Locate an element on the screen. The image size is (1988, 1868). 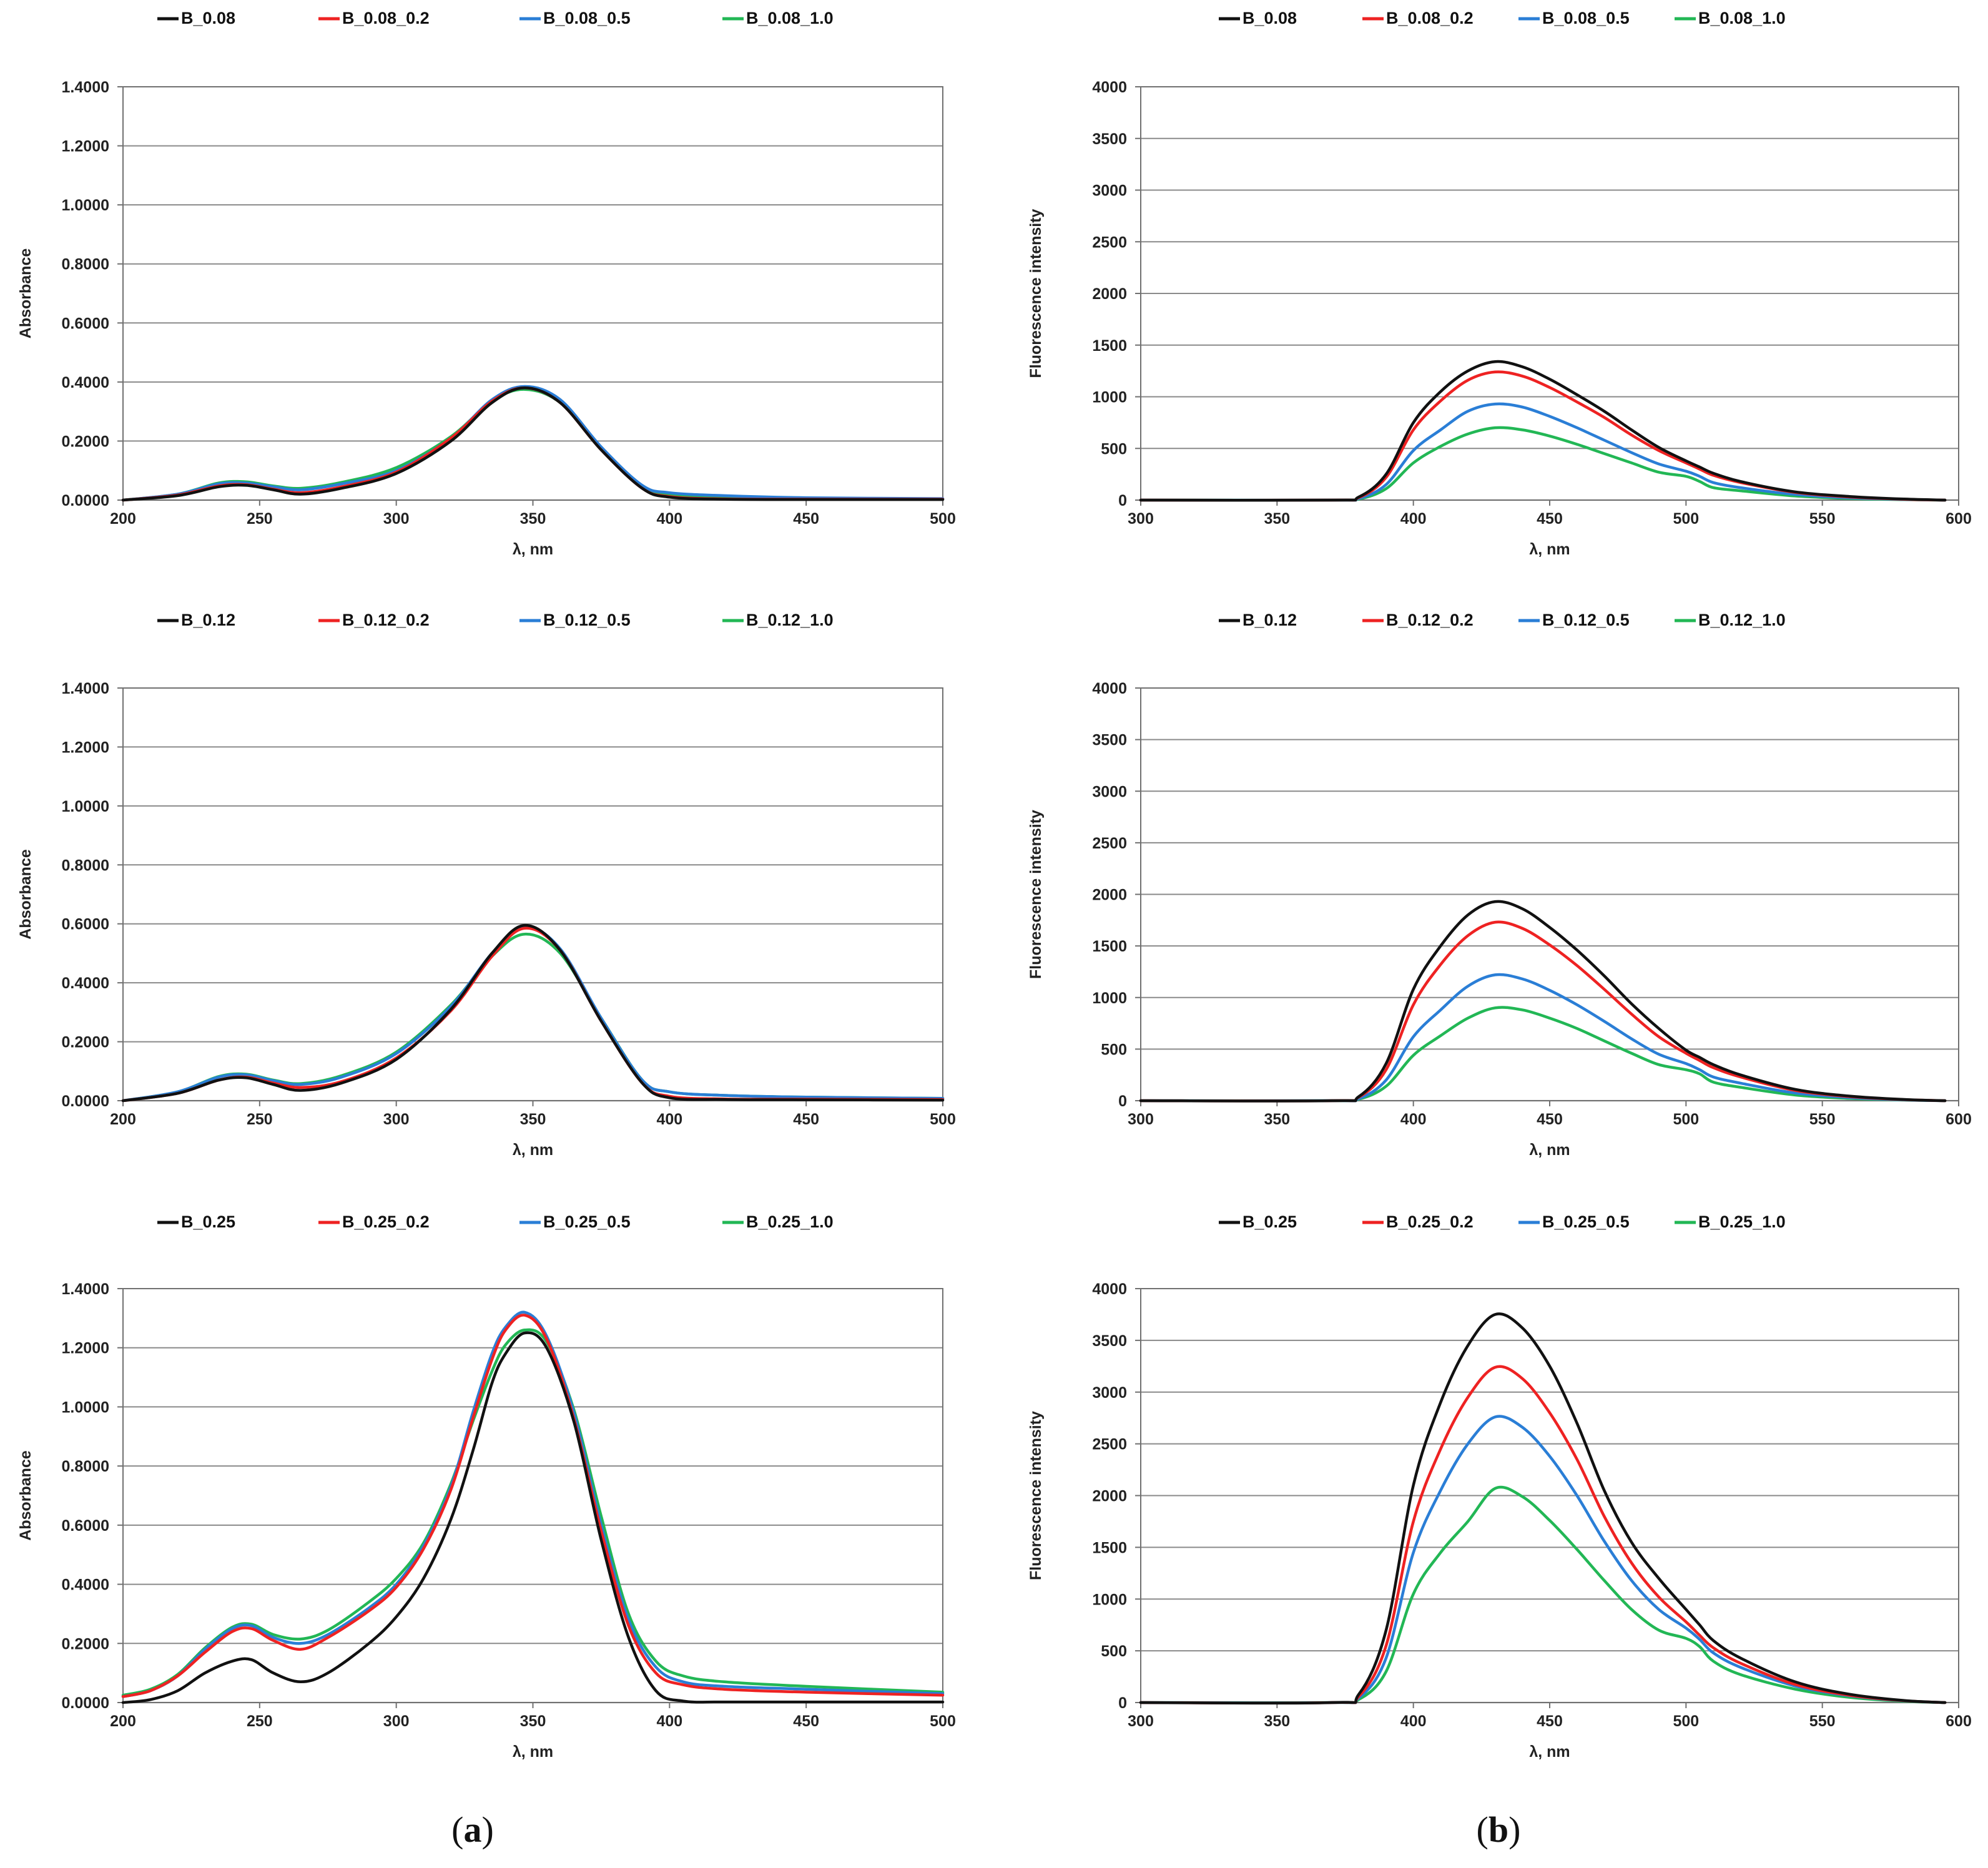
x-ticks: 300 350 400 450 500 550 600 is located at coordinates (1550, 514).